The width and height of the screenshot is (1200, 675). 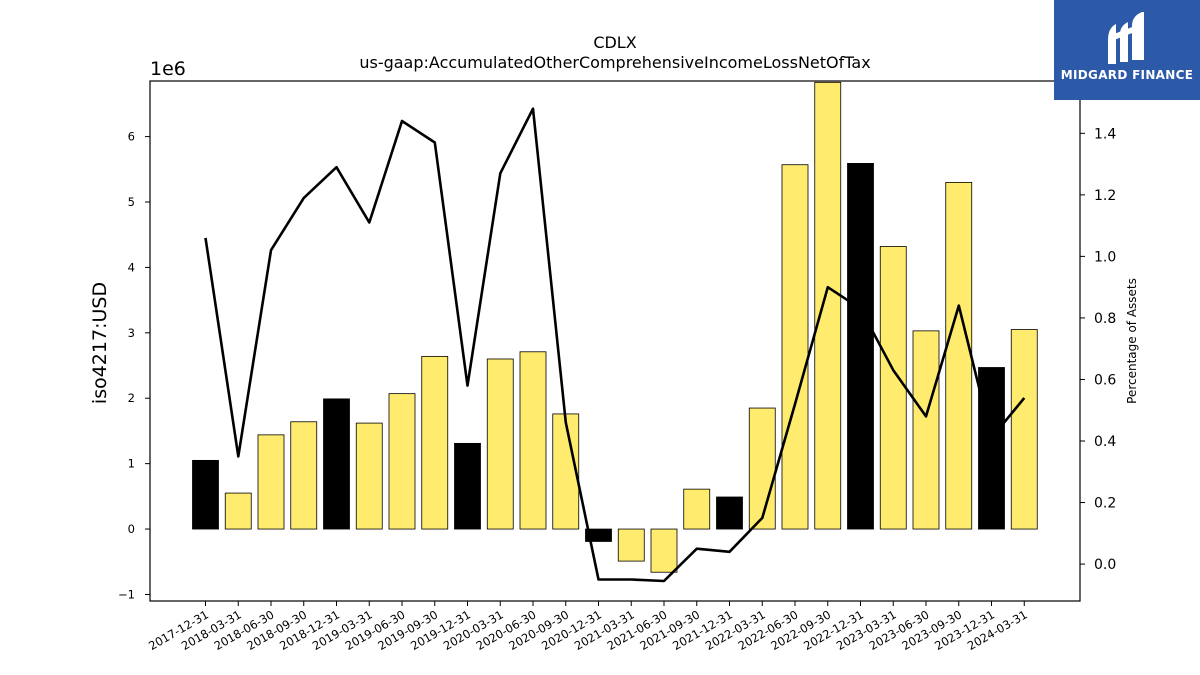 I want to click on y-tick-label: 6, so click(x=131, y=137).